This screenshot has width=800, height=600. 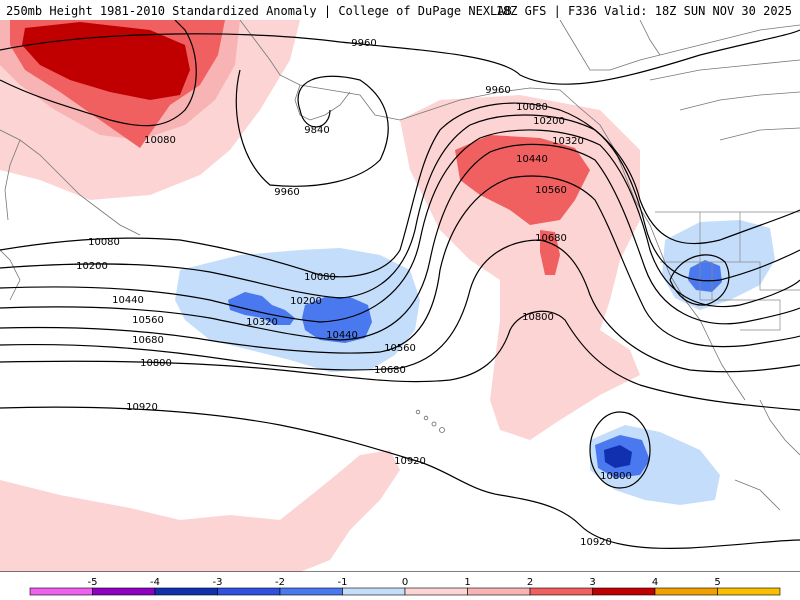 What do you see at coordinates (280, 582) in the screenshot?
I see `colorbar-tick-label: -2` at bounding box center [280, 582].